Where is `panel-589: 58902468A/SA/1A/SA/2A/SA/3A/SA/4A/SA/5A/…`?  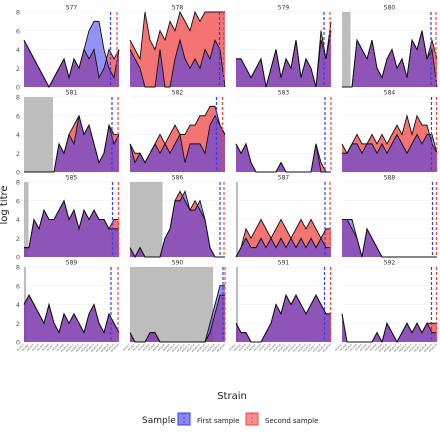
panel-589: 58902468A/SA/1A/SA/2A/SA/3A/SA/4A/SA/5A/… is located at coordinates (68, 306).